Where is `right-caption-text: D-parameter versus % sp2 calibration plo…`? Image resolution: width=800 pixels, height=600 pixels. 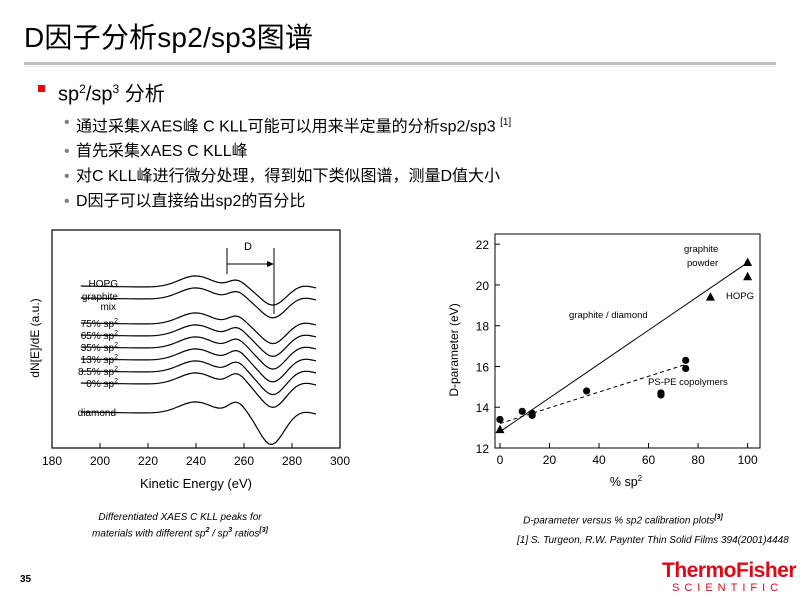
right-caption-text: D-parameter versus % sp2 calibration plo… is located at coordinates (619, 521).